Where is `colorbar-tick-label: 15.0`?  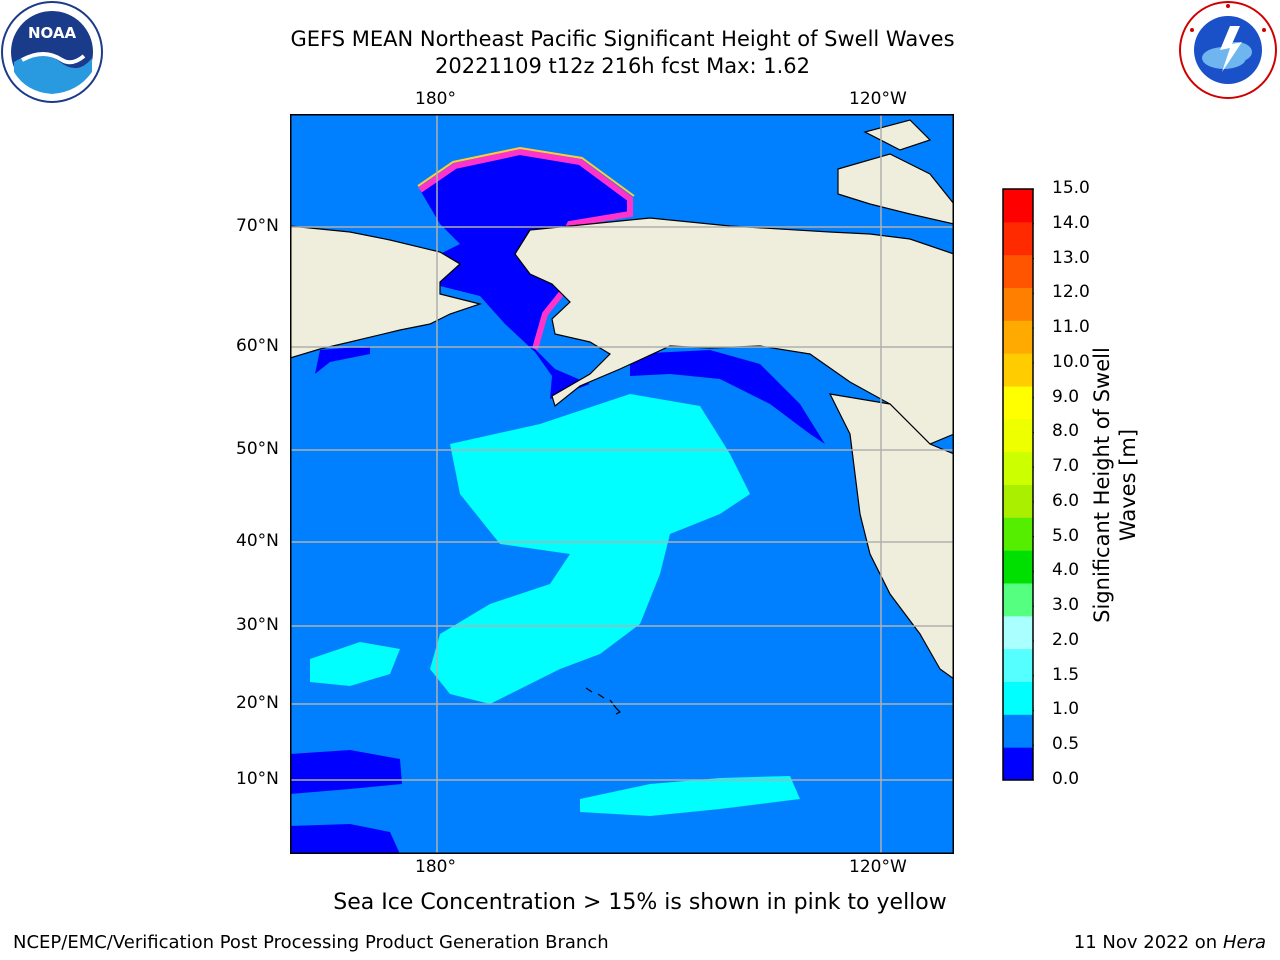
colorbar-tick-label: 15.0 is located at coordinates (1071, 188).